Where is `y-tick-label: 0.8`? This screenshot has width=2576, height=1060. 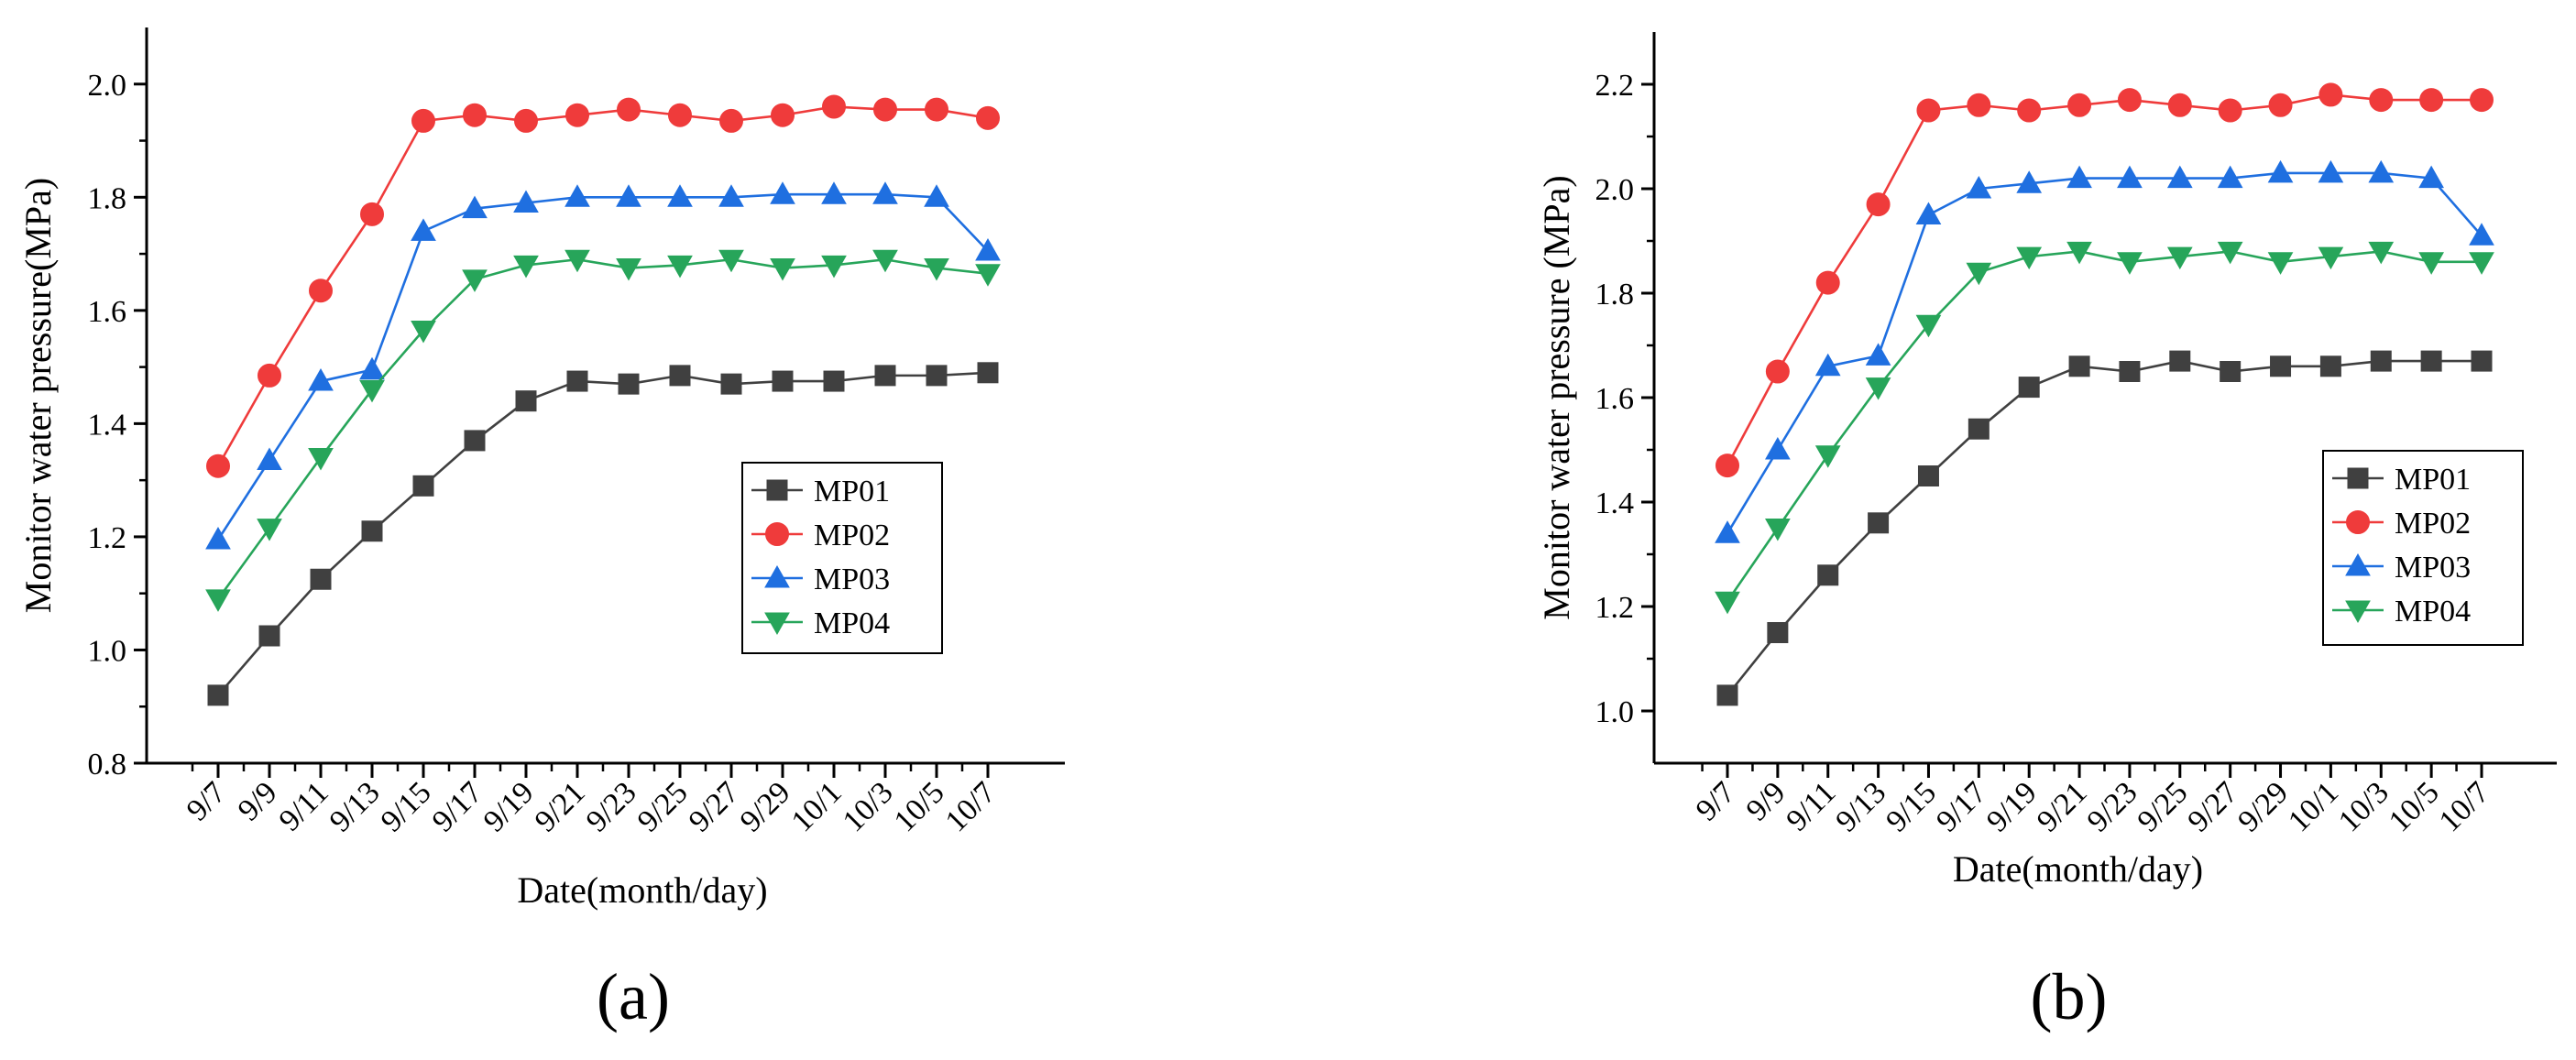
y-tick-label: 0.8 is located at coordinates (107, 764).